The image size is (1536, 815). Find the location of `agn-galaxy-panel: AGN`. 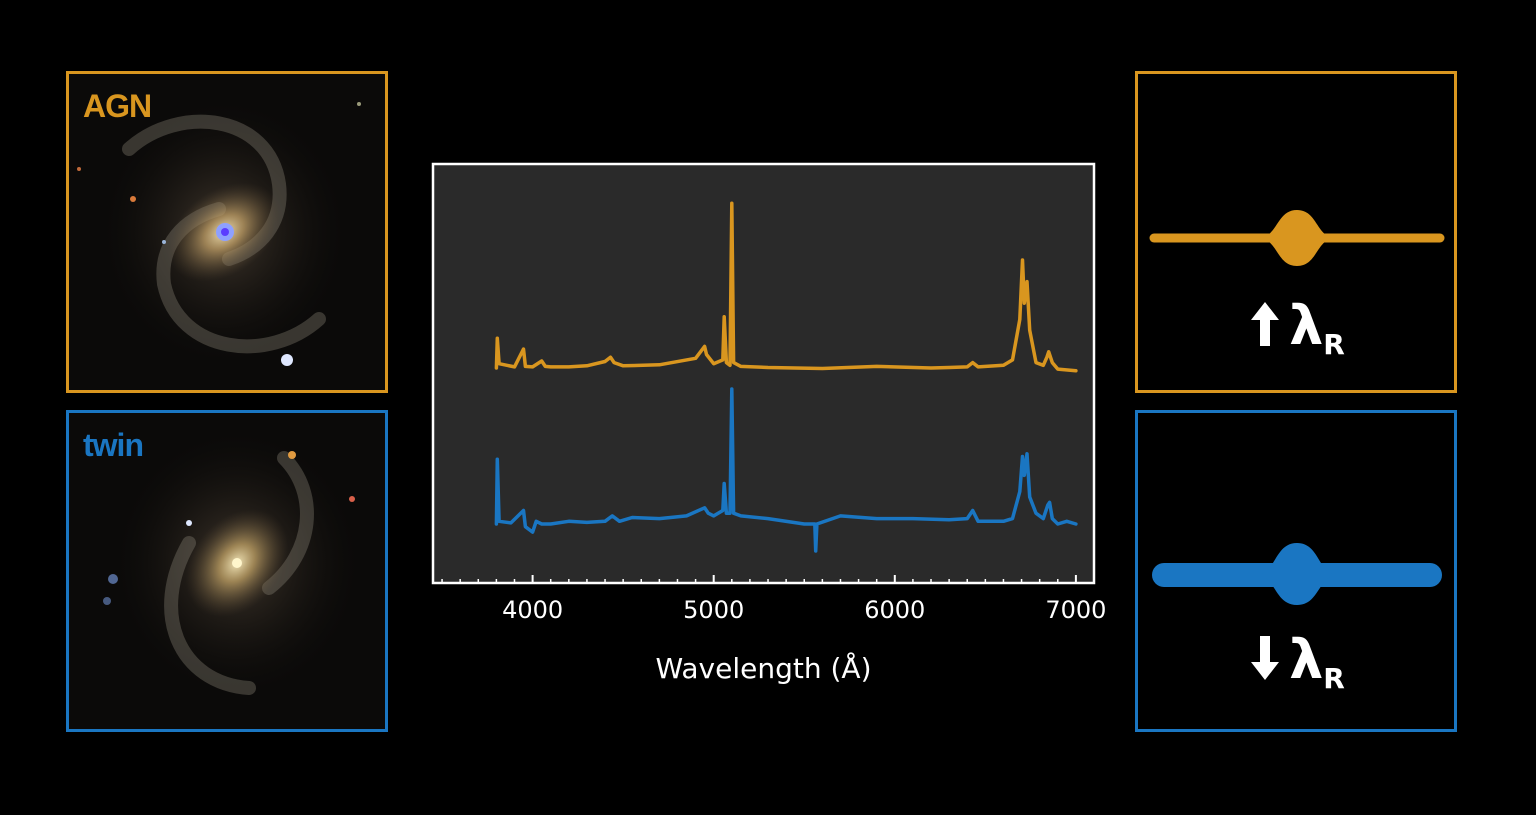

agn-galaxy-panel: AGN is located at coordinates (227, 232).